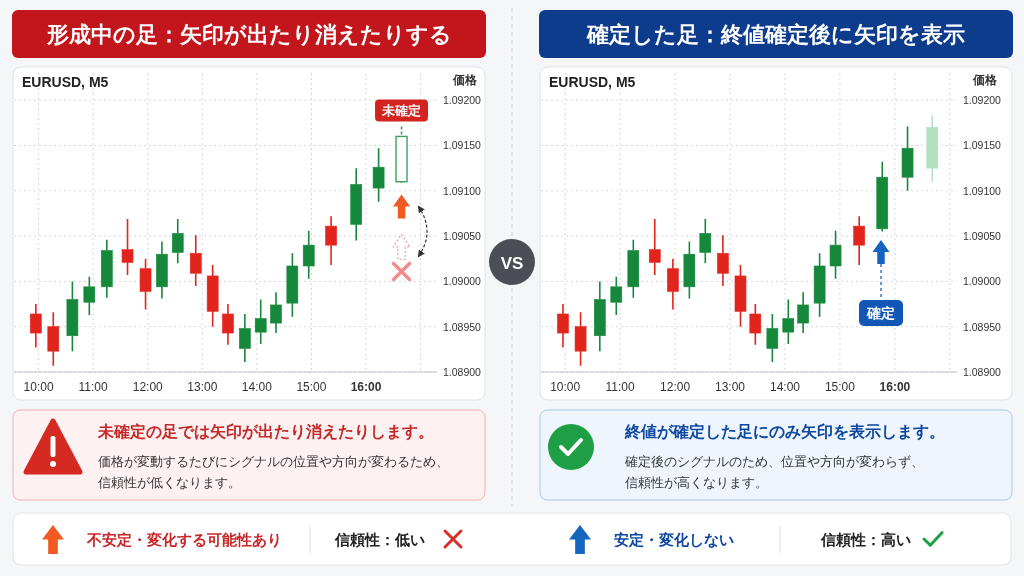 The height and width of the screenshot is (576, 1024). I want to click on chart-title: 形成中の足：矢印が出たり消えたりする, so click(248, 34).